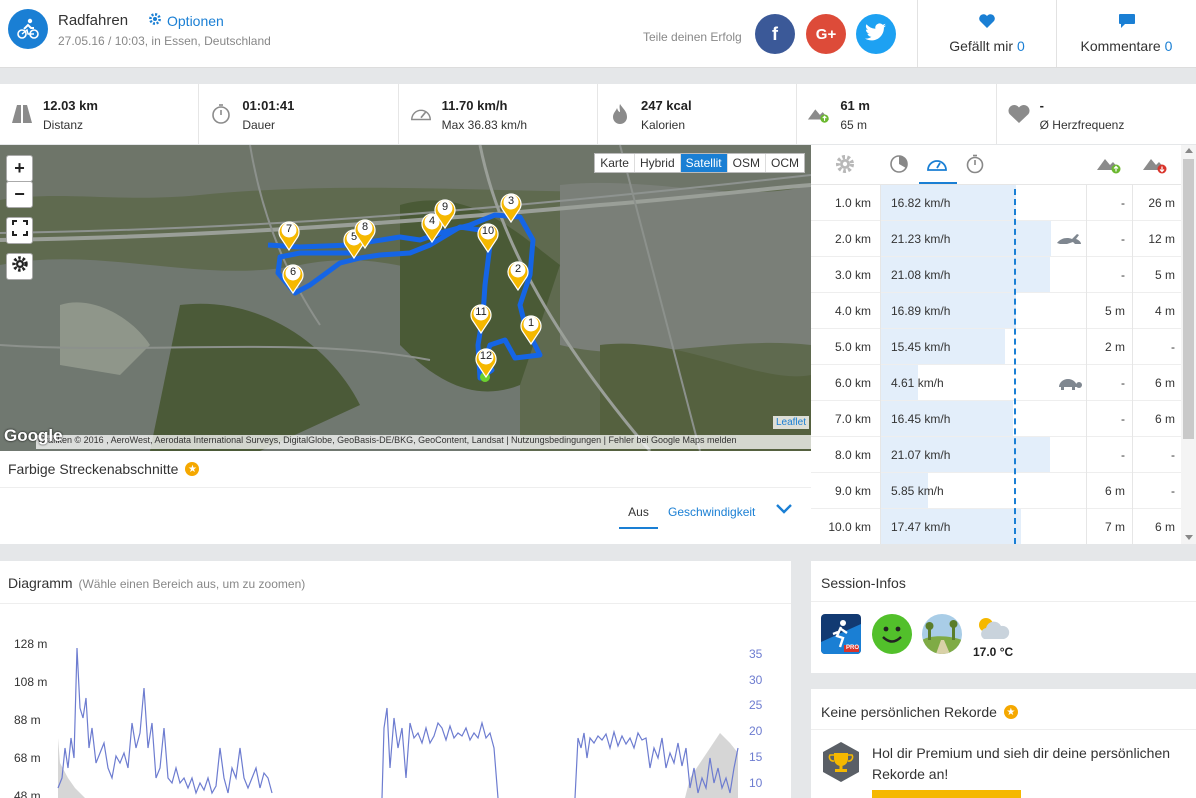  What do you see at coordinates (481, 312) in the screenshot?
I see `marker-label: 11` at bounding box center [481, 312].